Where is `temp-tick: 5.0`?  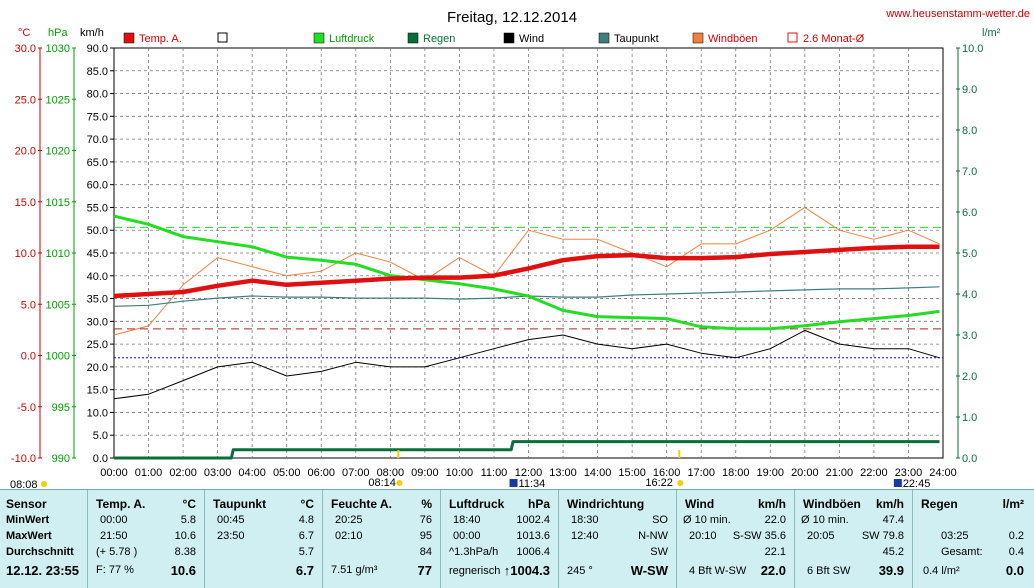 temp-tick: 5.0 is located at coordinates (28, 305).